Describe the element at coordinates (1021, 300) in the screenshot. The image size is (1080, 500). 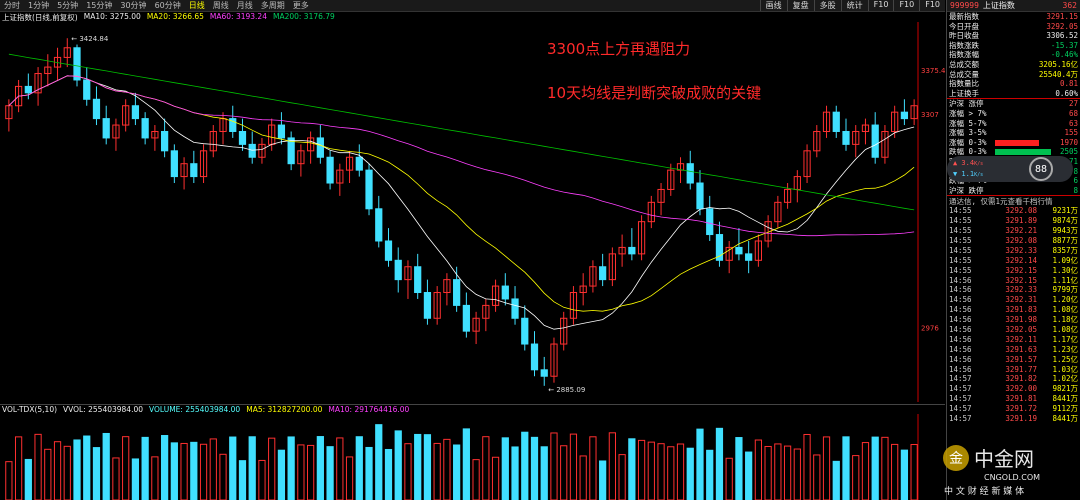
I see `tick-price: 3292.31` at that location.